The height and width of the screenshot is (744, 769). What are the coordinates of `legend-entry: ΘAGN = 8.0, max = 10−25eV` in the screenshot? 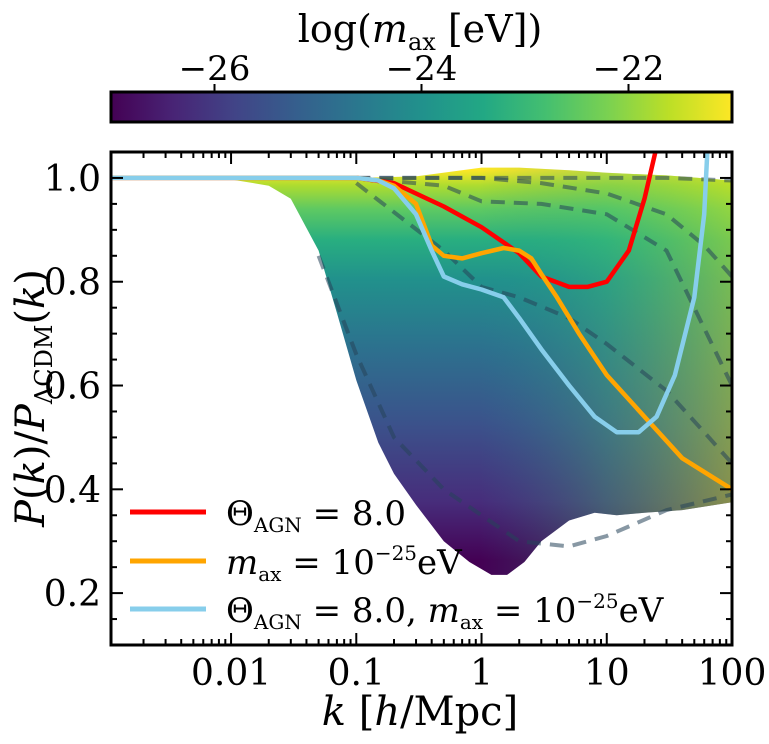 It's located at (397, 611).